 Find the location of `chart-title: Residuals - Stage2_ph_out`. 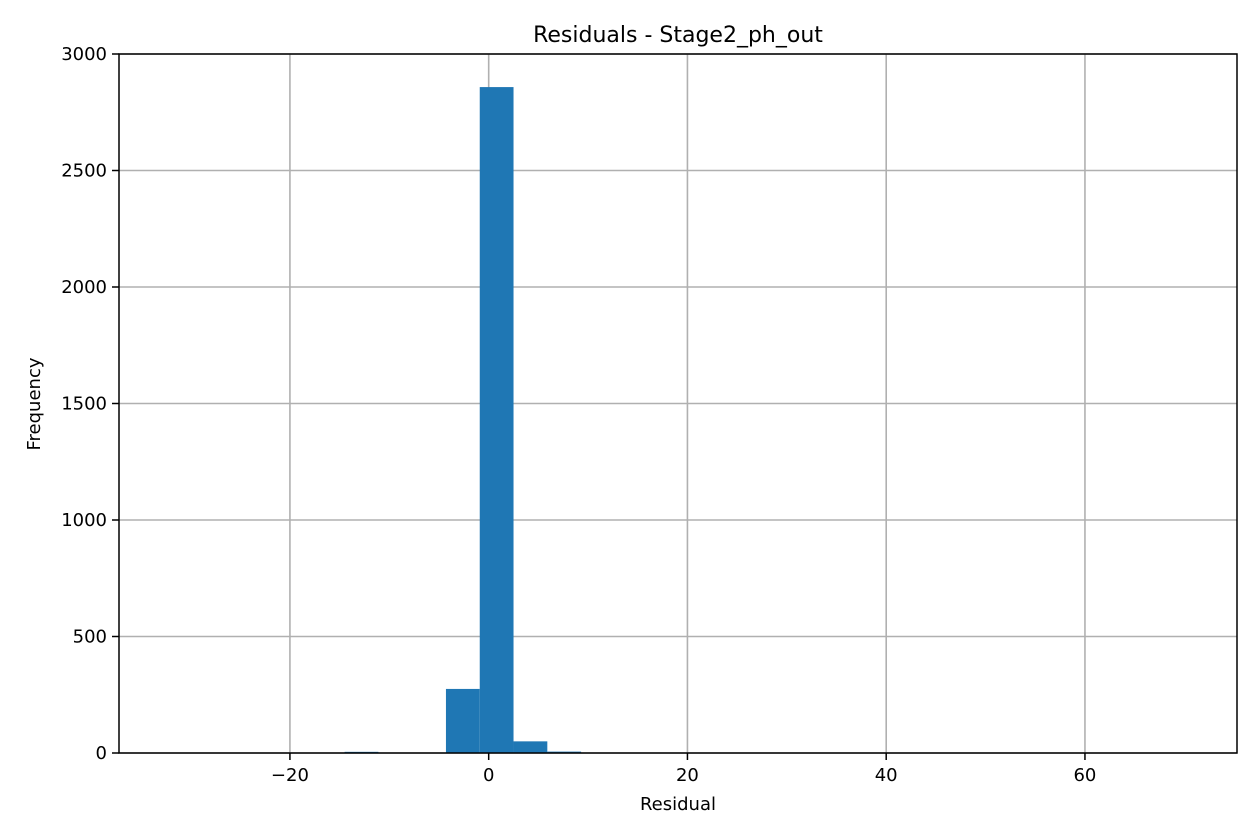

chart-title: Residuals - Stage2_ph_out is located at coordinates (678, 35).